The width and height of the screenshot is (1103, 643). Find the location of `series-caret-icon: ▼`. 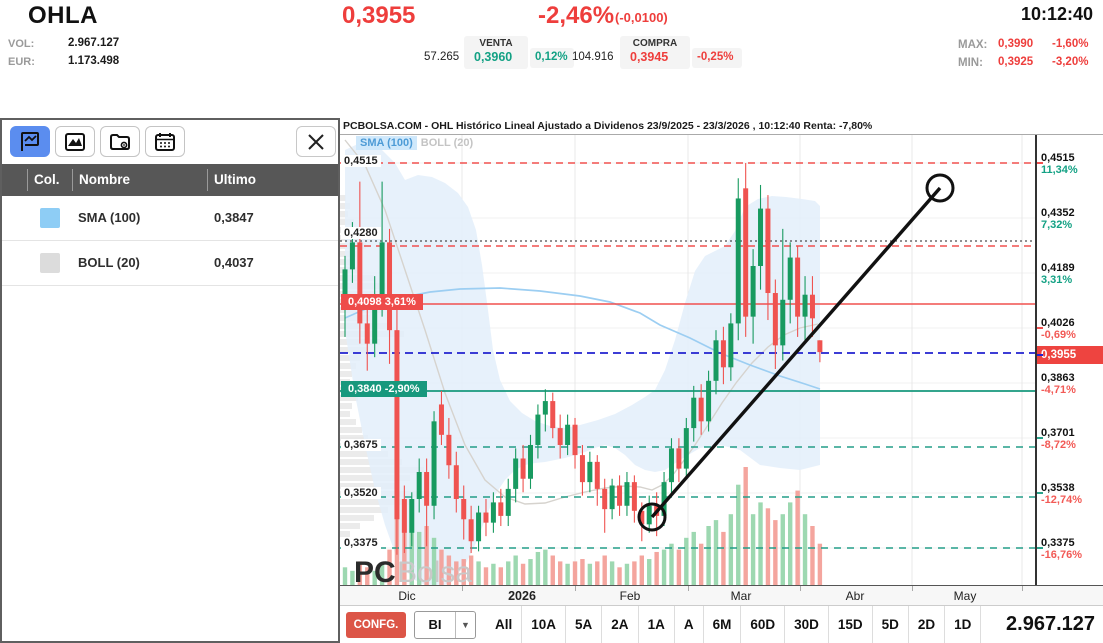

series-caret-icon: ▼ is located at coordinates (465, 625).